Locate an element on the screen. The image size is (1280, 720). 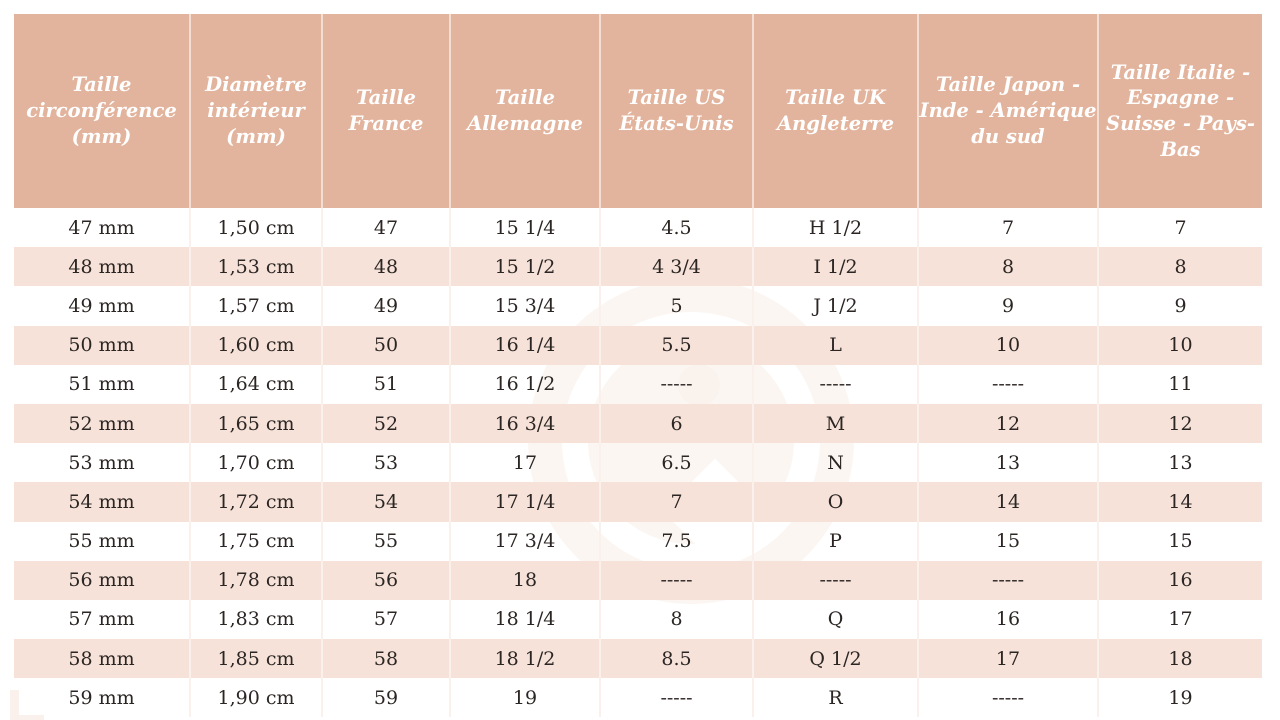
cell-diameter: 1,57 cm is located at coordinates (256, 306).